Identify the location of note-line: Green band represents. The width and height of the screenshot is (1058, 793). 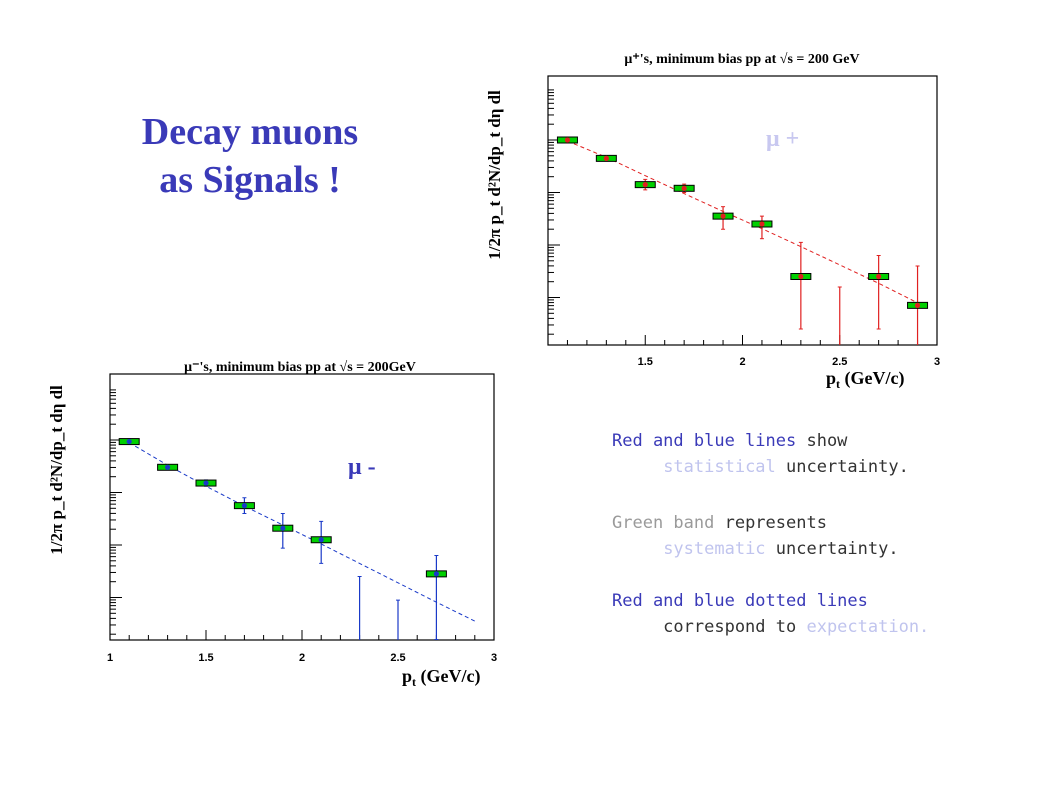
(755, 523).